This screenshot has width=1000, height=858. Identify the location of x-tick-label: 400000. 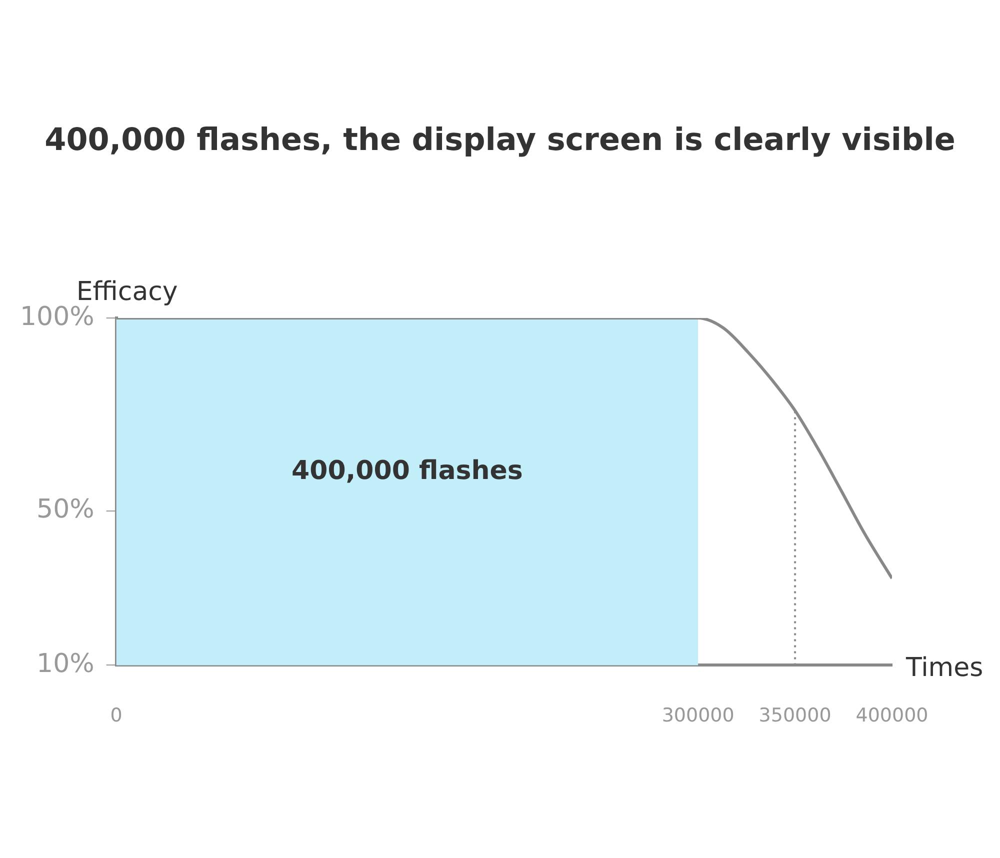
(892, 715).